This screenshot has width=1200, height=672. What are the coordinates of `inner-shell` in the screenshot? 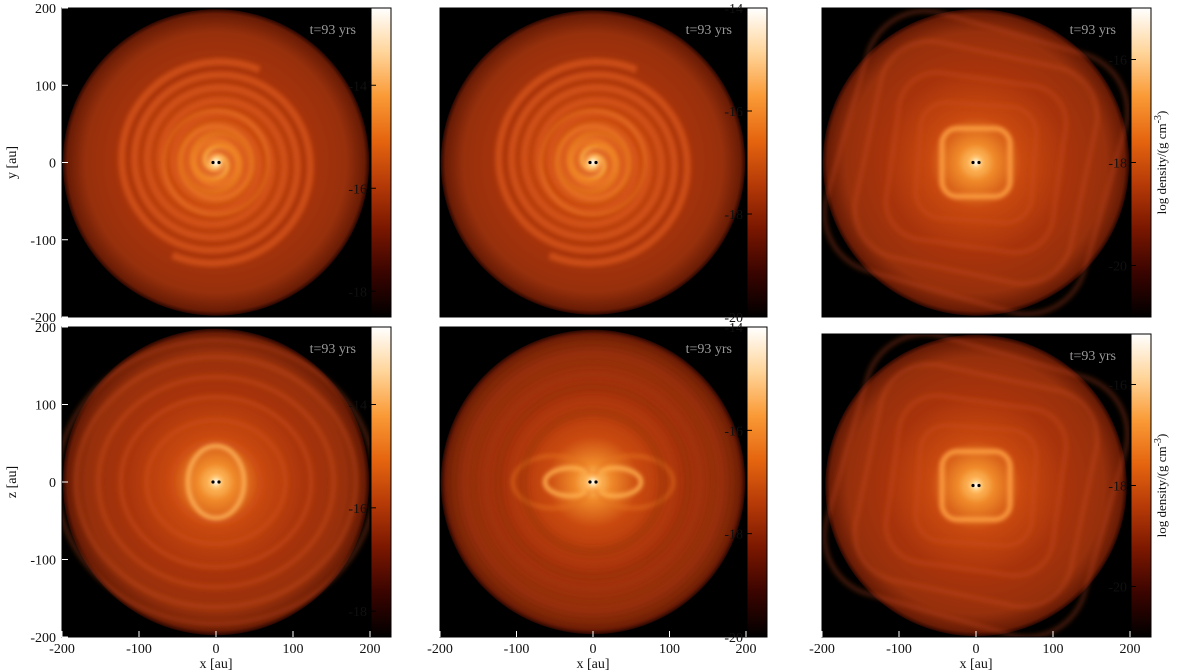 It's located at (216, 482).